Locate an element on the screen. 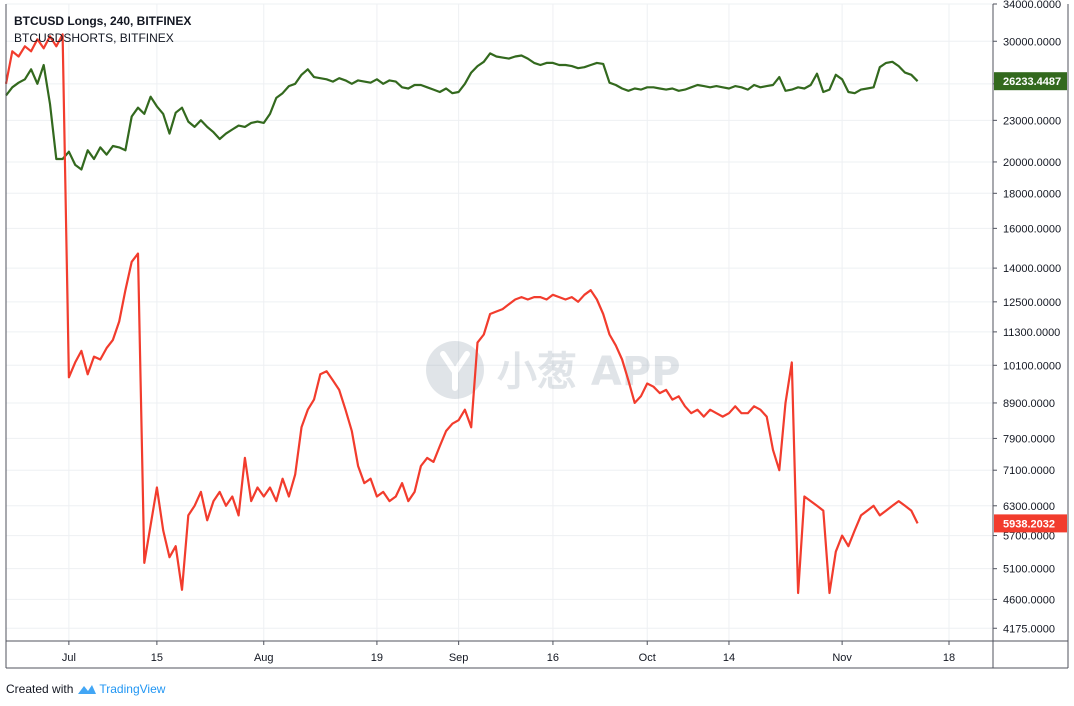 The image size is (1074, 706). x-tick-label: Sep is located at coordinates (459, 658).